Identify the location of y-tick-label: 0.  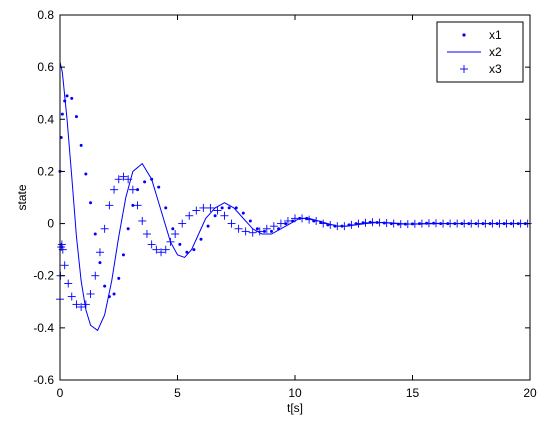
(50, 224).